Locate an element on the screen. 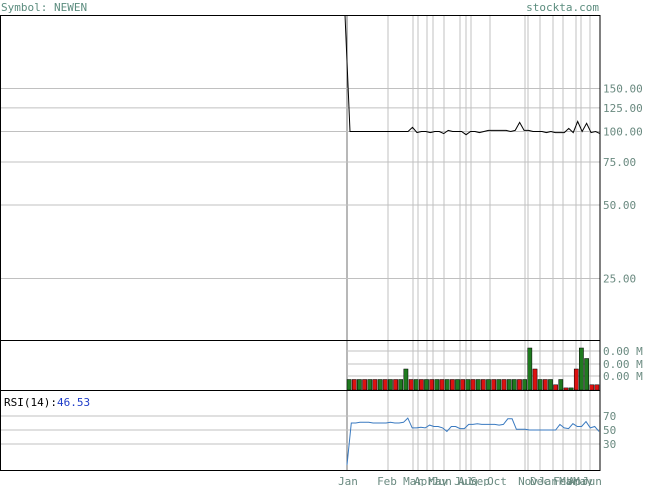 The height and width of the screenshot is (486, 655). price-tick-label: 125.00 is located at coordinates (623, 108).